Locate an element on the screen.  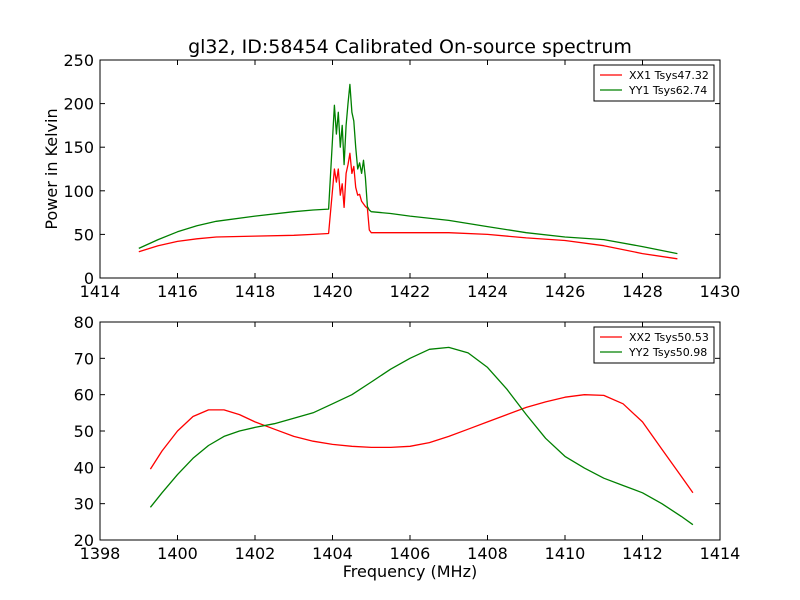
legend-entry-label: YY1 Tsys62.74 is located at coordinates (667, 90).